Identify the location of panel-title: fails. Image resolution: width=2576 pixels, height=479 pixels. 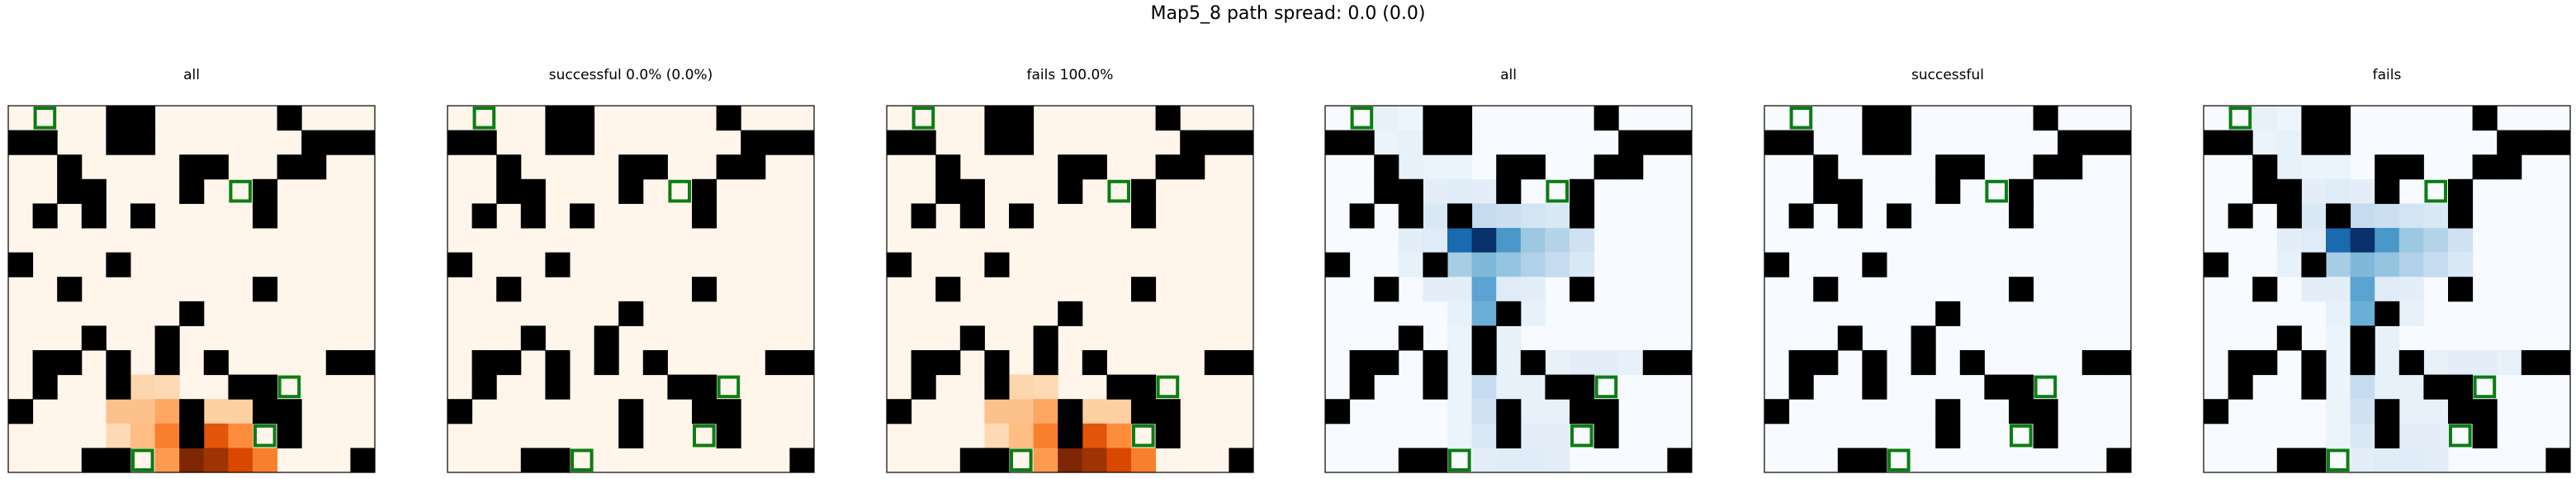
(2387, 75).